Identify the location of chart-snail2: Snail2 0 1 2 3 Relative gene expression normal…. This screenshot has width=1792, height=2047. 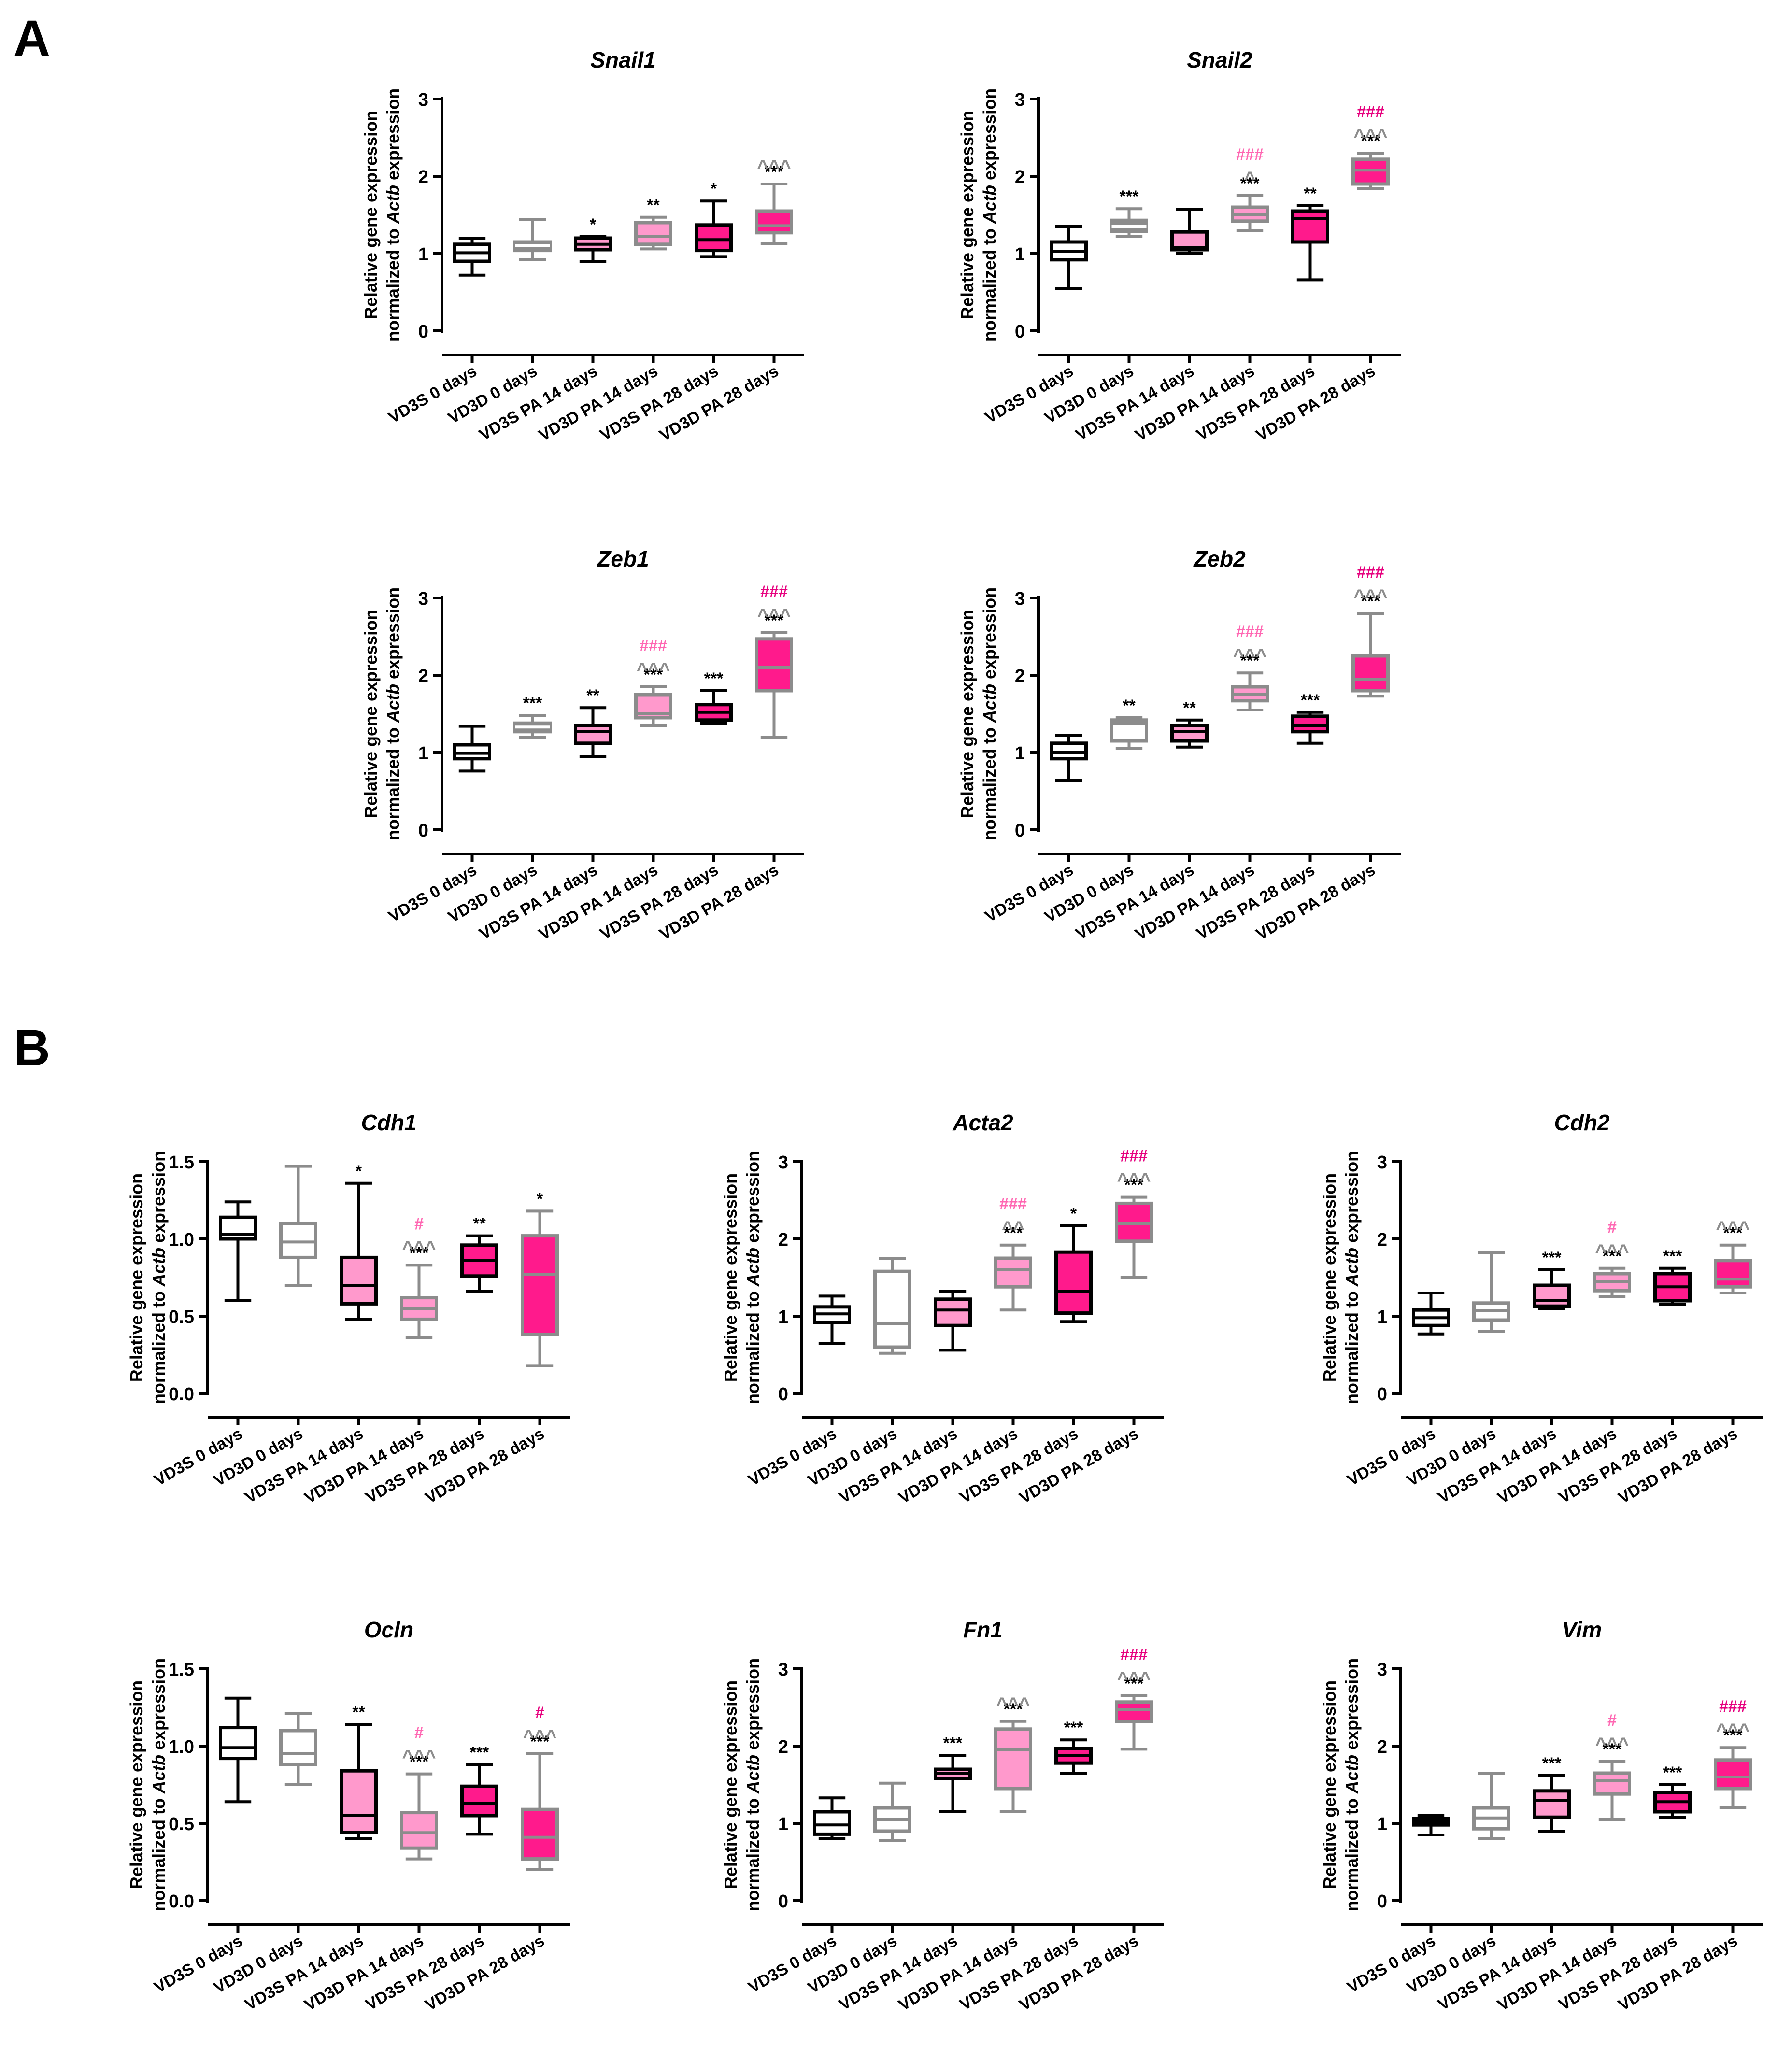
(1179, 246).